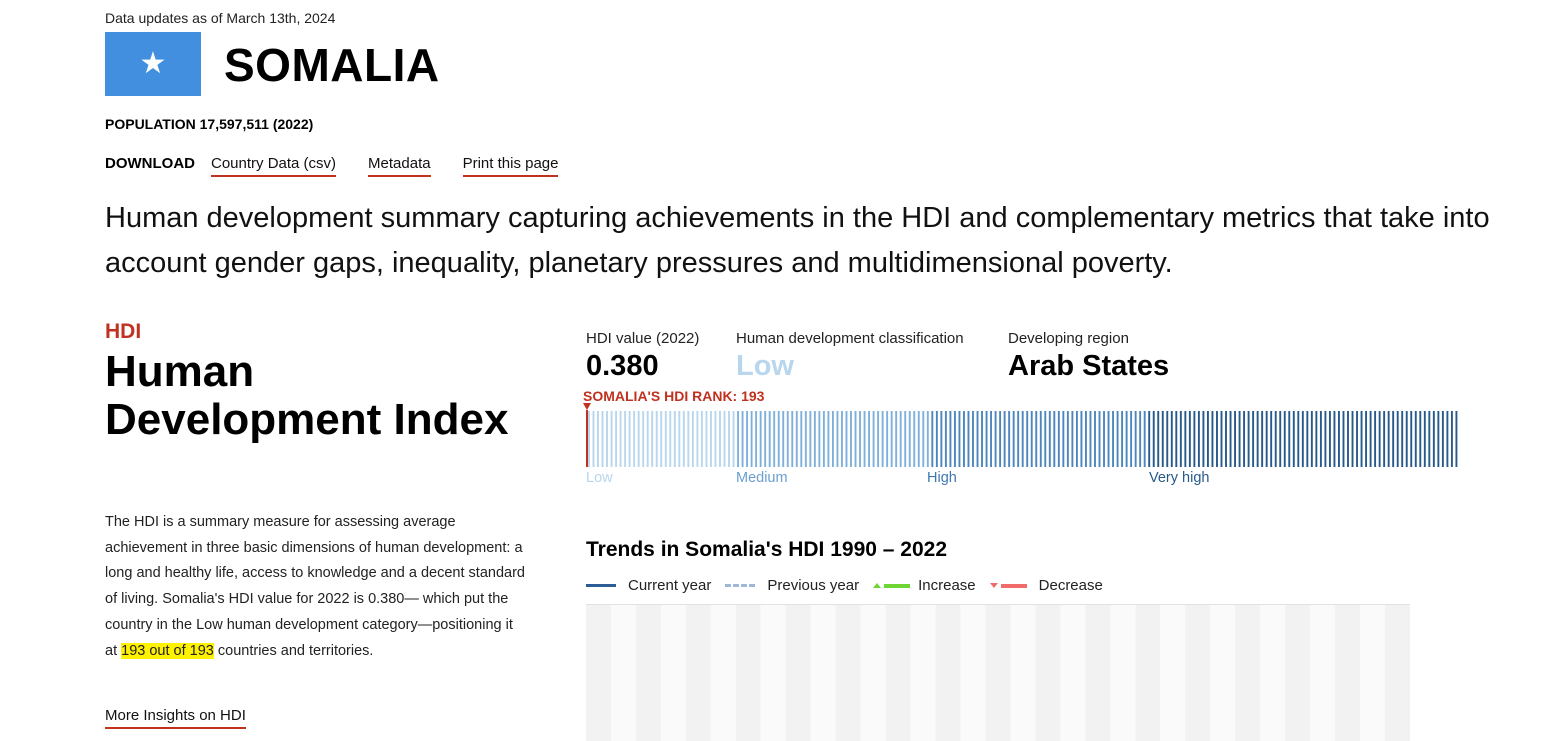 The height and width of the screenshot is (741, 1556). I want to click on chart-top-border, so click(998, 604).